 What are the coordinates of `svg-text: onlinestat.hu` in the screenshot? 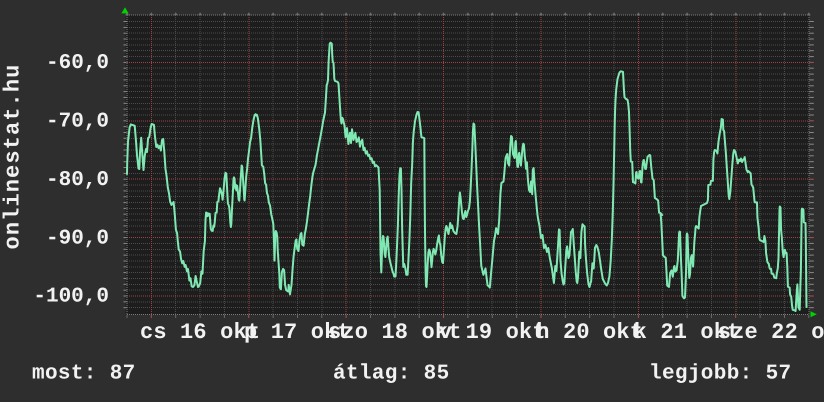 It's located at (13, 157).